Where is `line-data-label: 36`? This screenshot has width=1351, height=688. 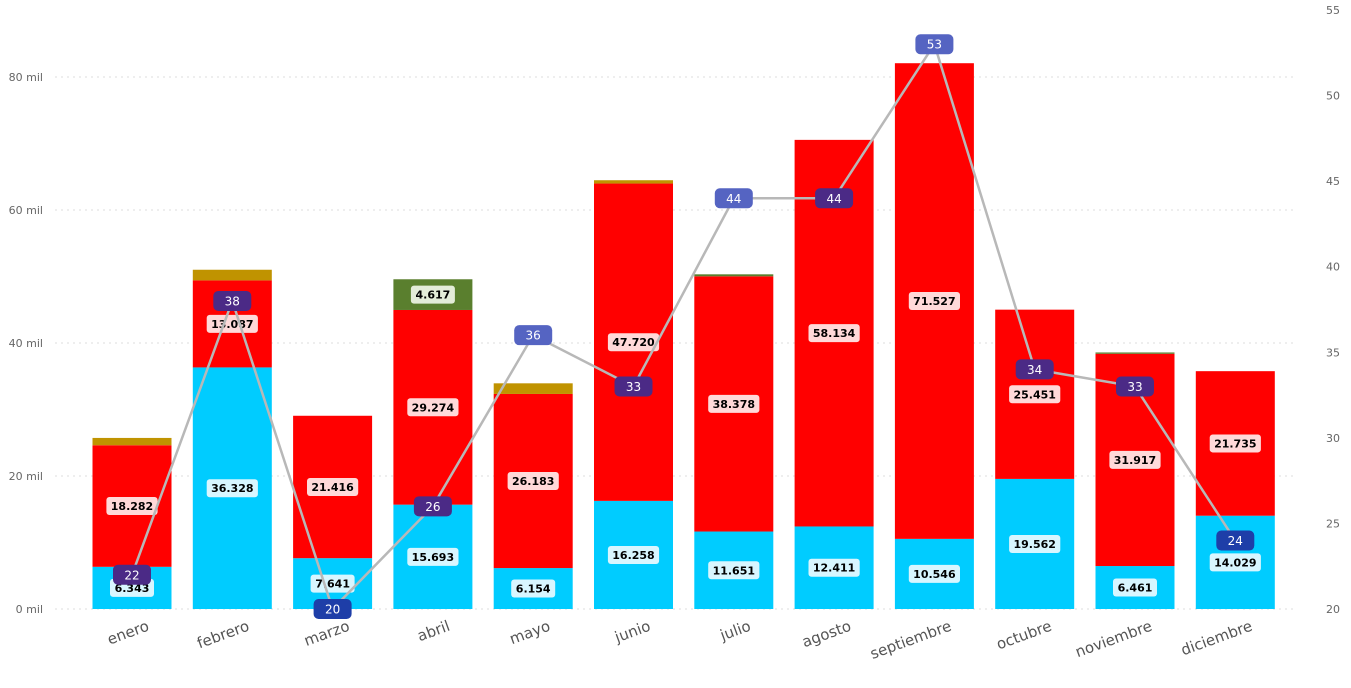
line-data-label: 36 is located at coordinates (533, 336).